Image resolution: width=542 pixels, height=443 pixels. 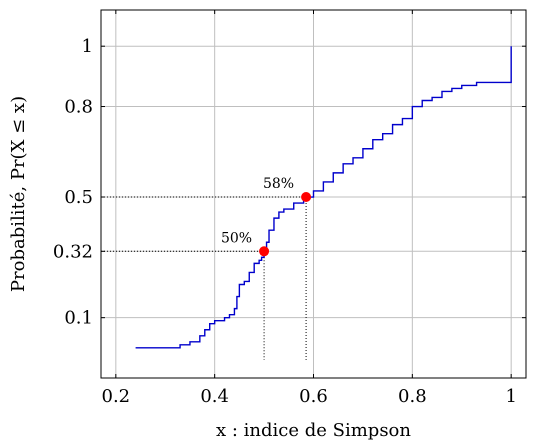 I want to click on x-tick-label: 0.6, so click(x=313, y=396).